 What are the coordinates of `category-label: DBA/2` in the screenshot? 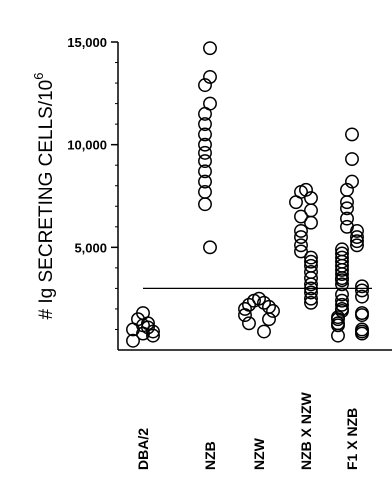 It's located at (143, 449).